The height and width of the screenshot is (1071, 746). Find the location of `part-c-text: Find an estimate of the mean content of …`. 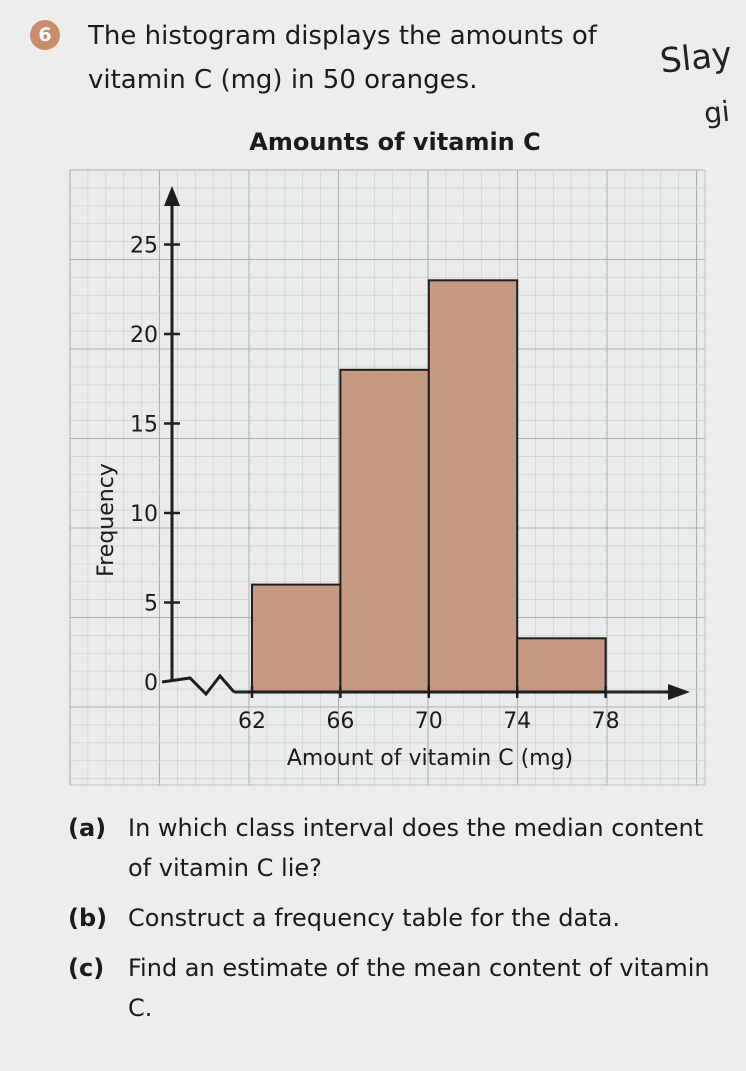

part-c-text: Find an estimate of the mean content of … is located at coordinates (419, 988).